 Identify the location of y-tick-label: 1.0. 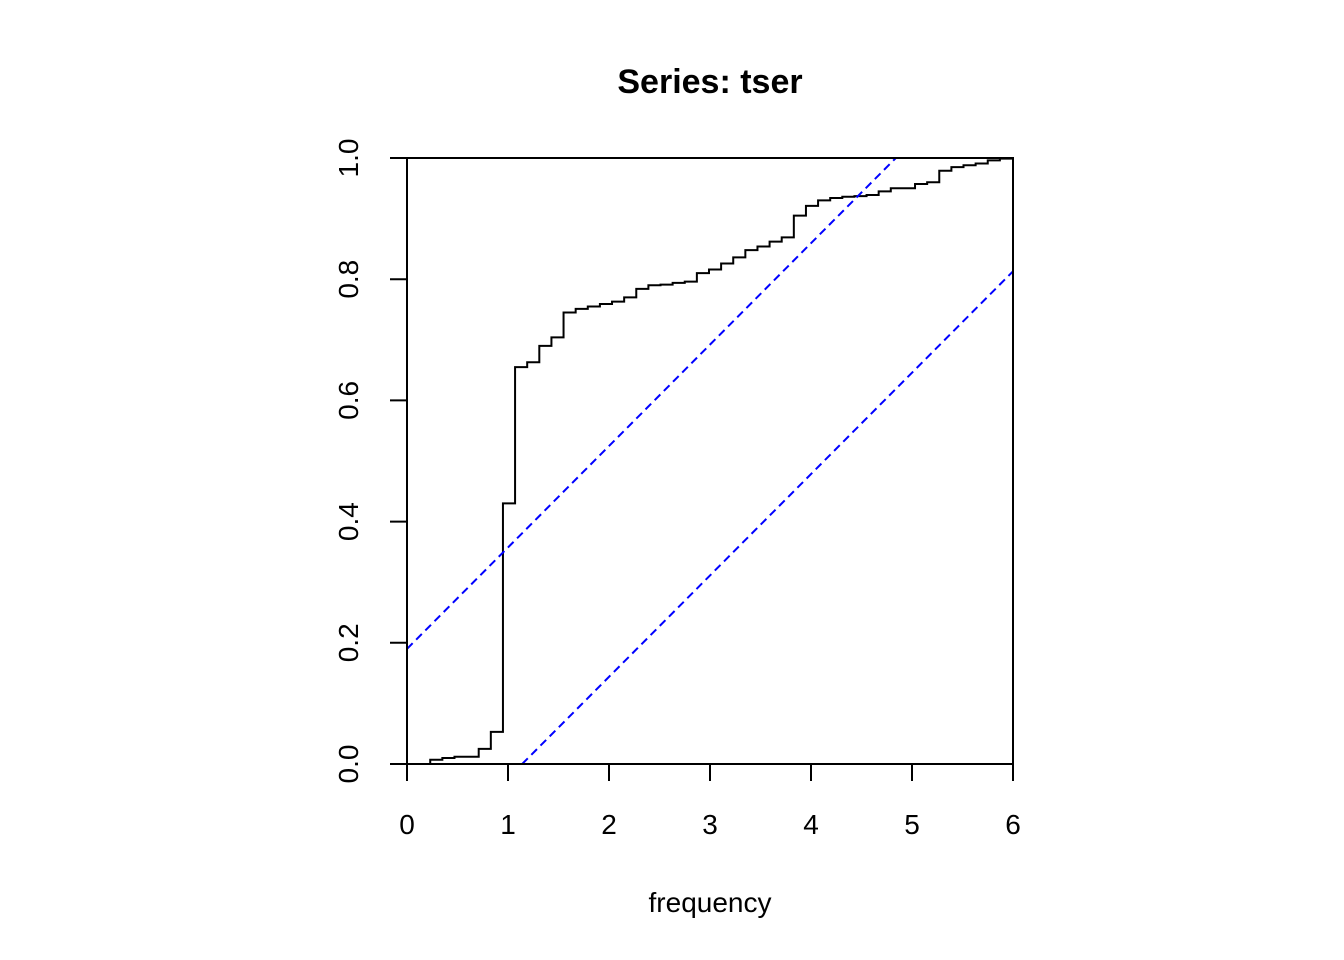
(348, 158).